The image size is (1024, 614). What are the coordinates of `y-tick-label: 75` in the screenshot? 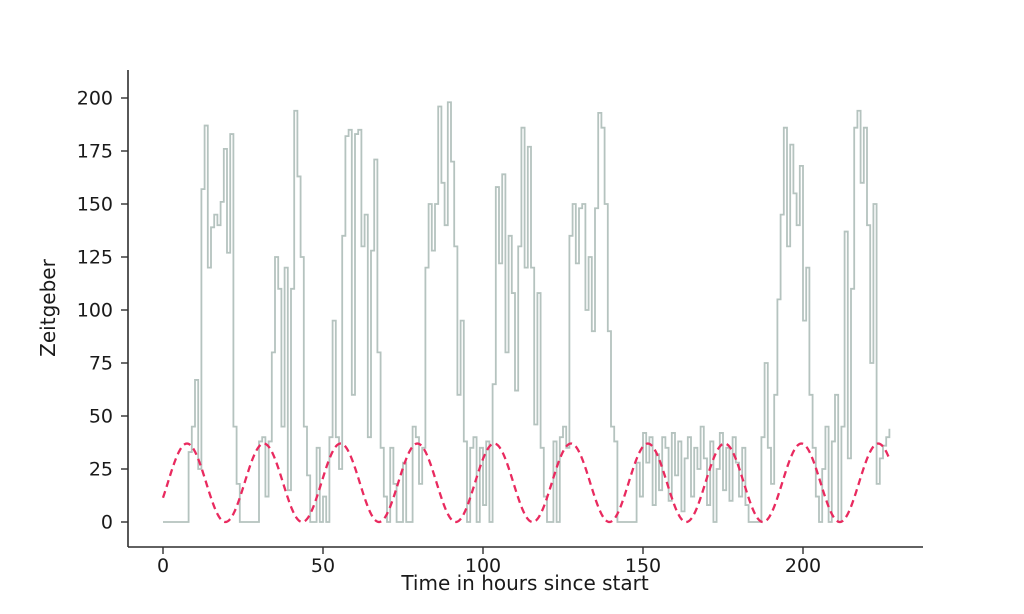 It's located at (101, 364).